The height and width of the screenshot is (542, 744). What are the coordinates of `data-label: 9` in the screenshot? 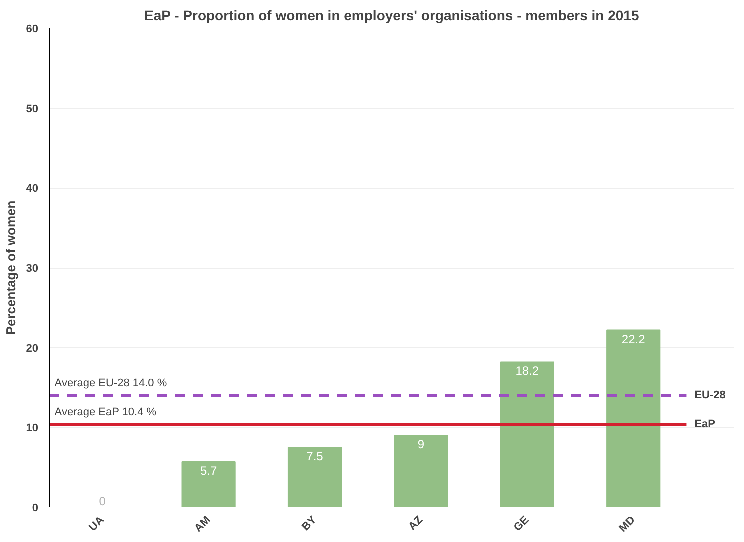 It's located at (421, 445).